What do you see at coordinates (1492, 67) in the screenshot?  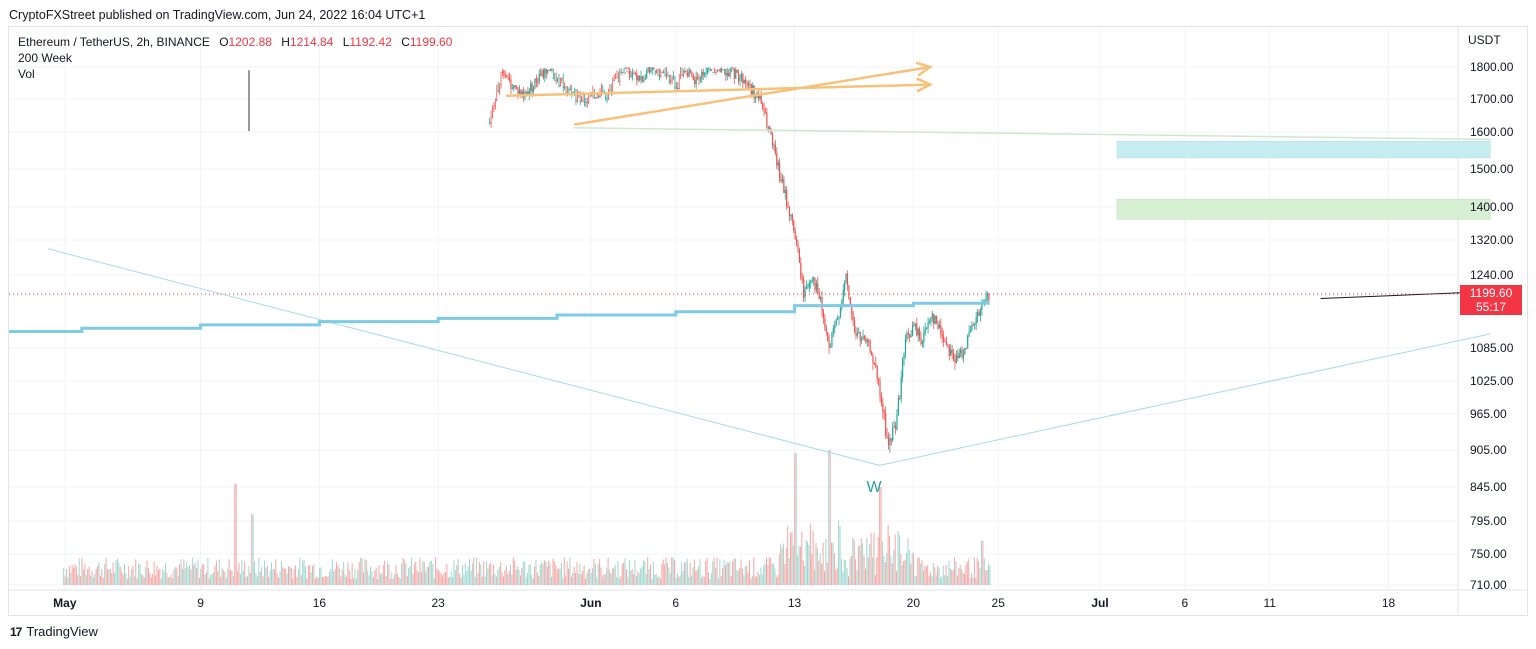 I see `price-tick-label: 1800.00` at bounding box center [1492, 67].